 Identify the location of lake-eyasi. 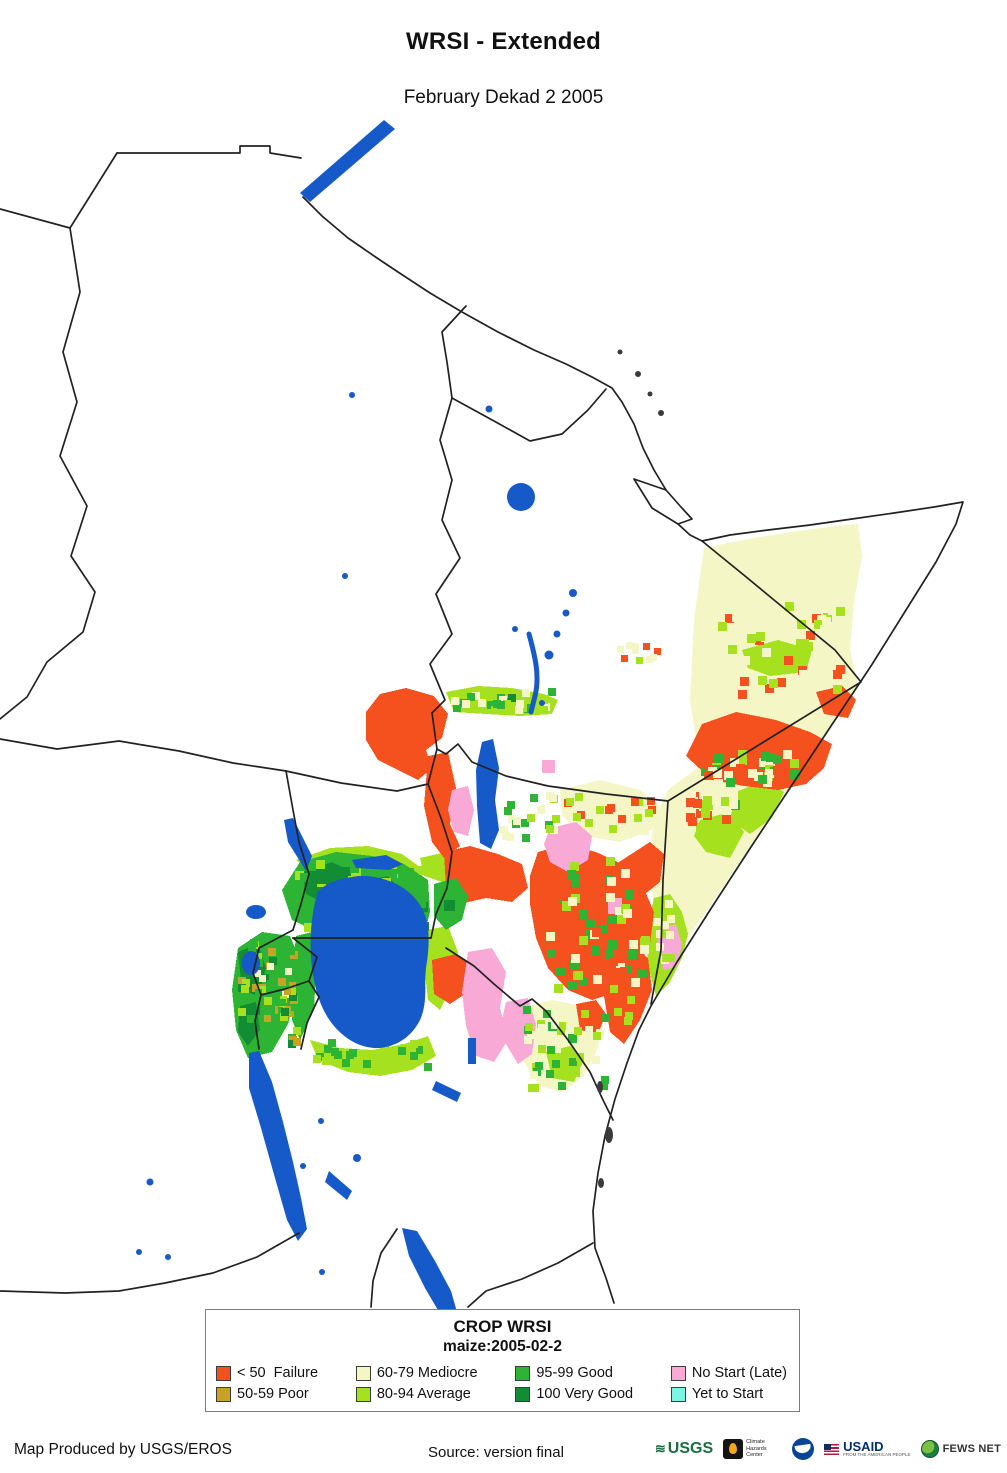
(446, 1091).